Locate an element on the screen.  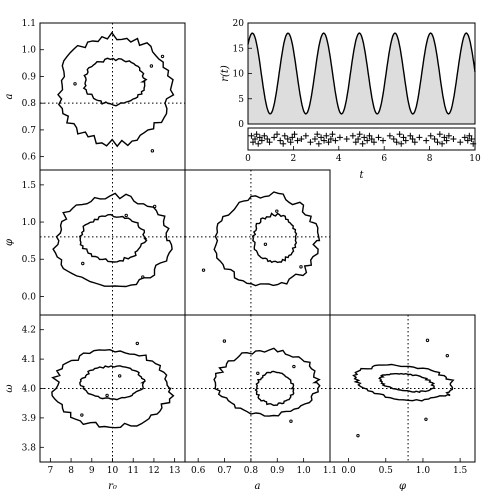
a_vs_r0-ylabel: a is located at coordinates (9, 96).